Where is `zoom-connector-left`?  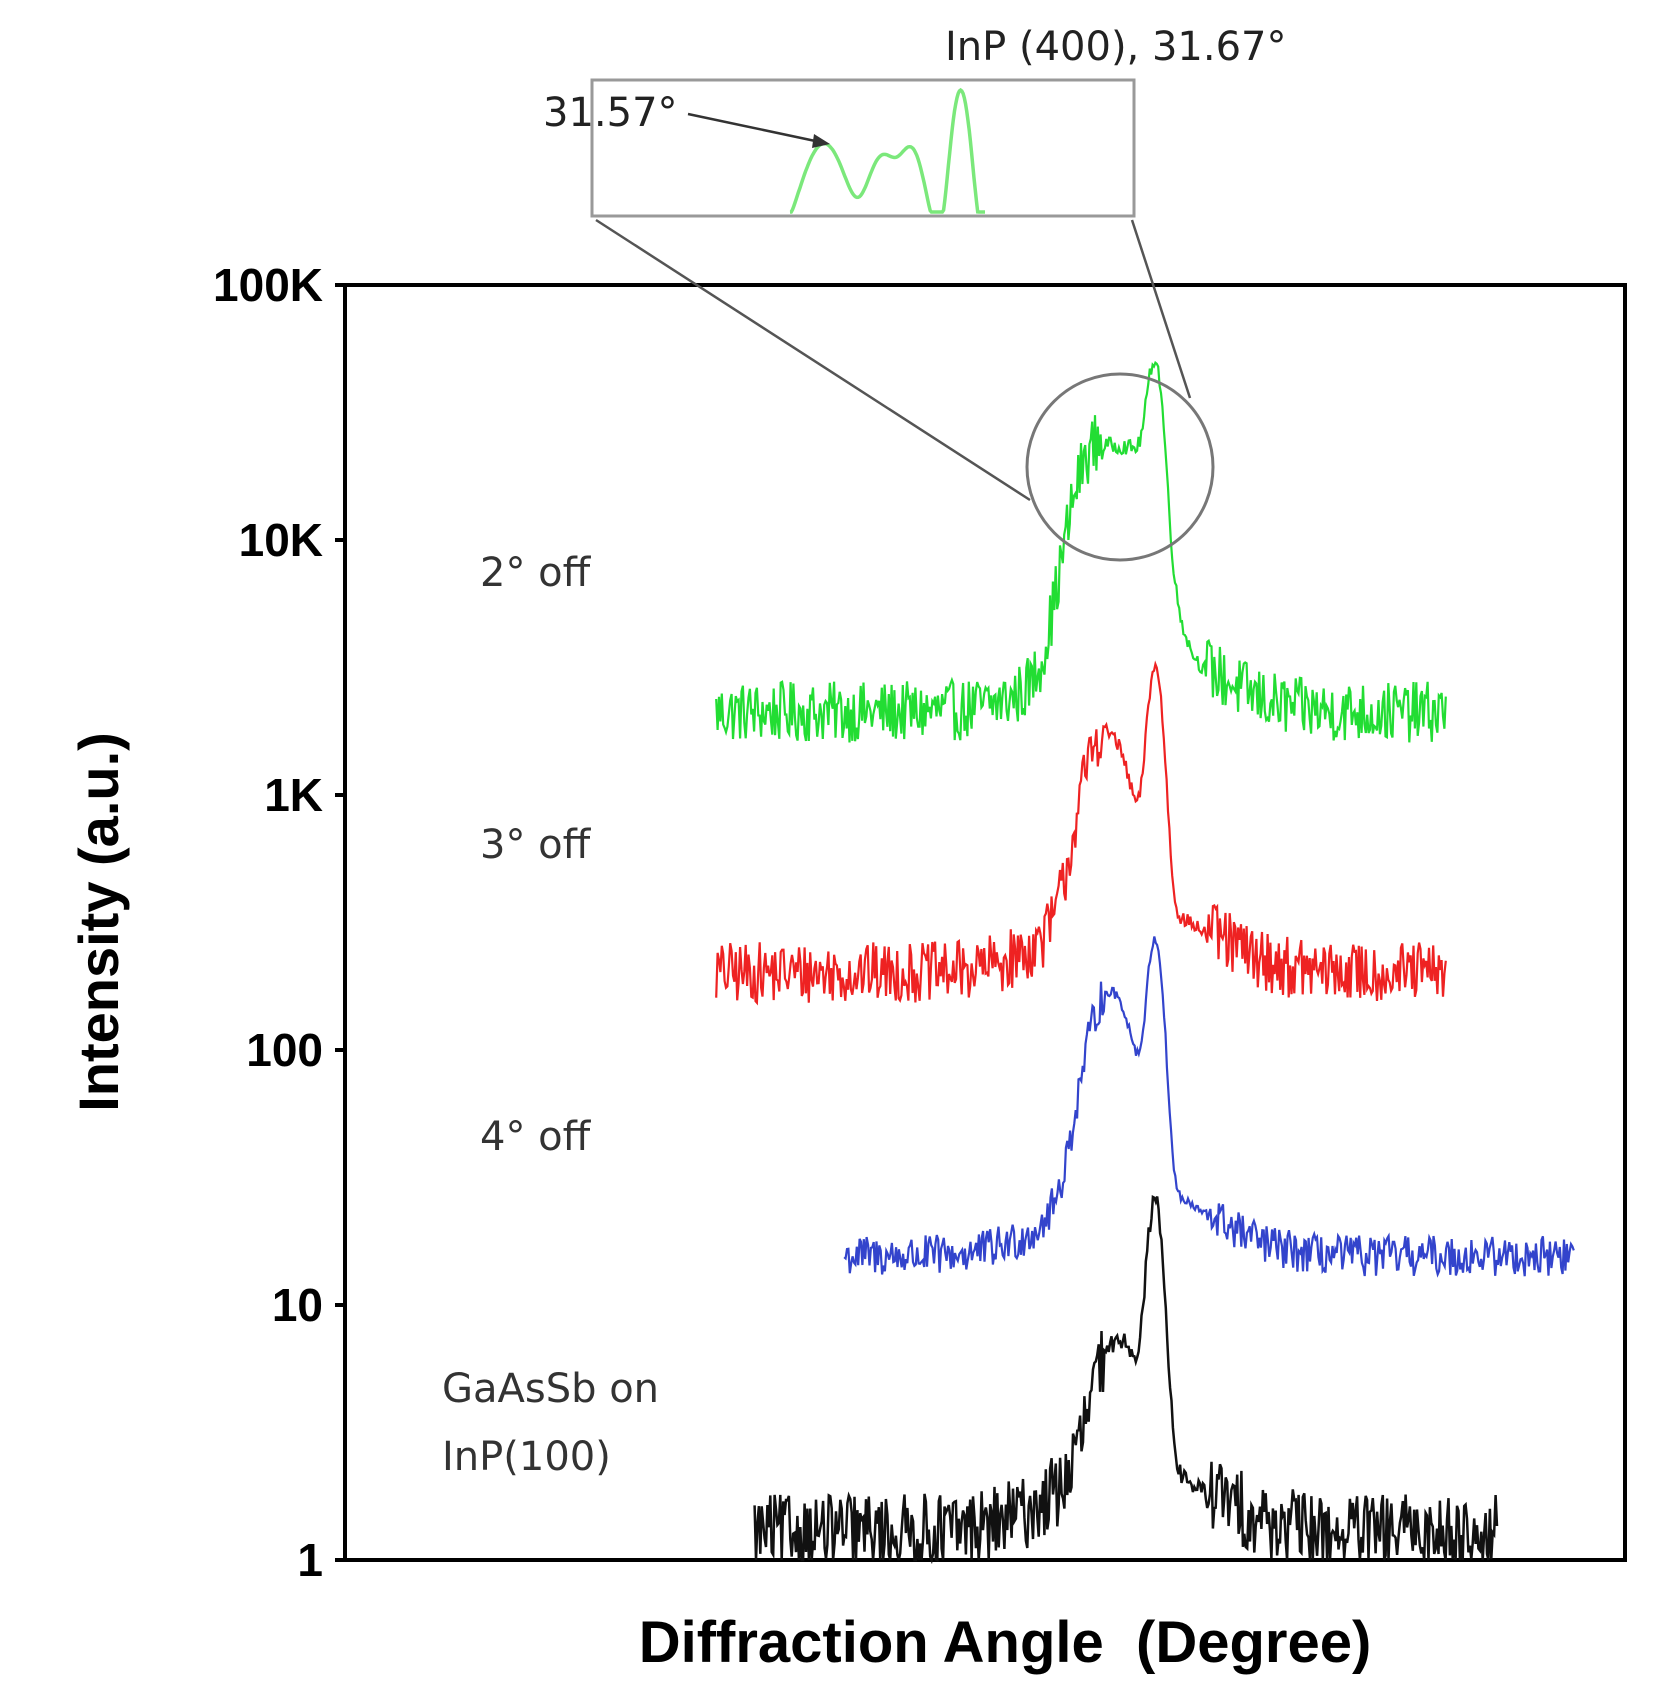
zoom-connector-left is located at coordinates (813, 360).